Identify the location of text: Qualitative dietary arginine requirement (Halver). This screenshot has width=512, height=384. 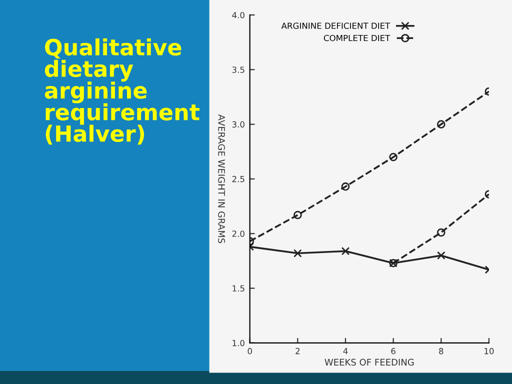
(122, 91).